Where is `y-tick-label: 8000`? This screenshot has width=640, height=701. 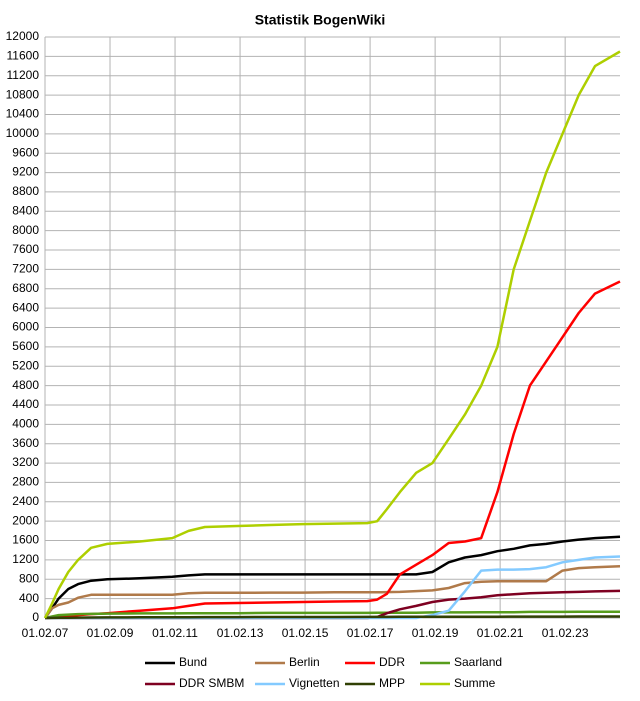
y-tick-label: 8000 is located at coordinates (25, 230).